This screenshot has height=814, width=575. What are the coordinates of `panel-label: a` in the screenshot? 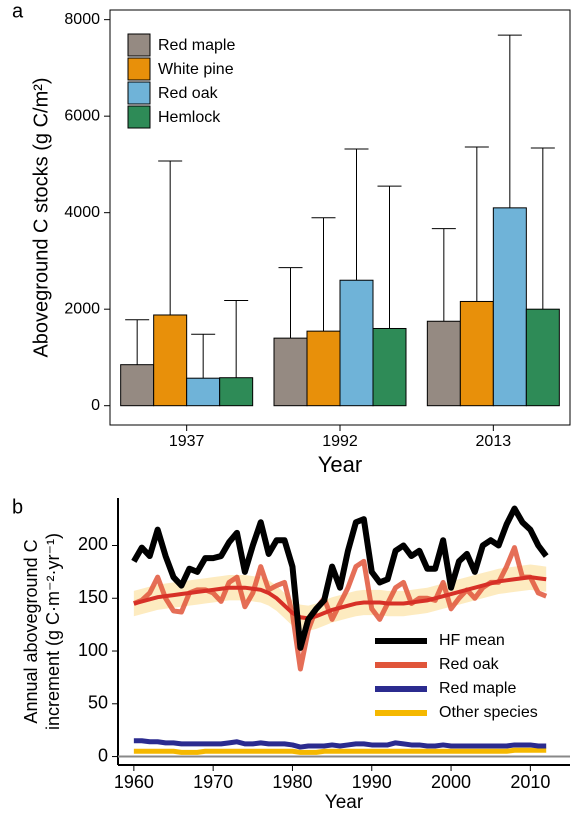 It's located at (18, 11).